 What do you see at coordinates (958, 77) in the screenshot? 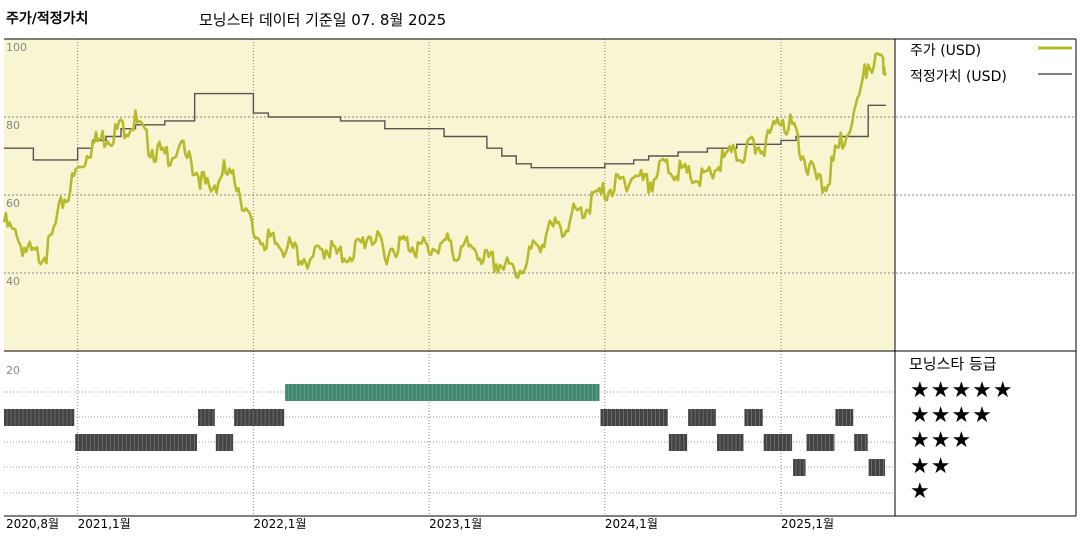
I see `legend-fair-value-label: 적정가치 (USD)` at bounding box center [958, 77].